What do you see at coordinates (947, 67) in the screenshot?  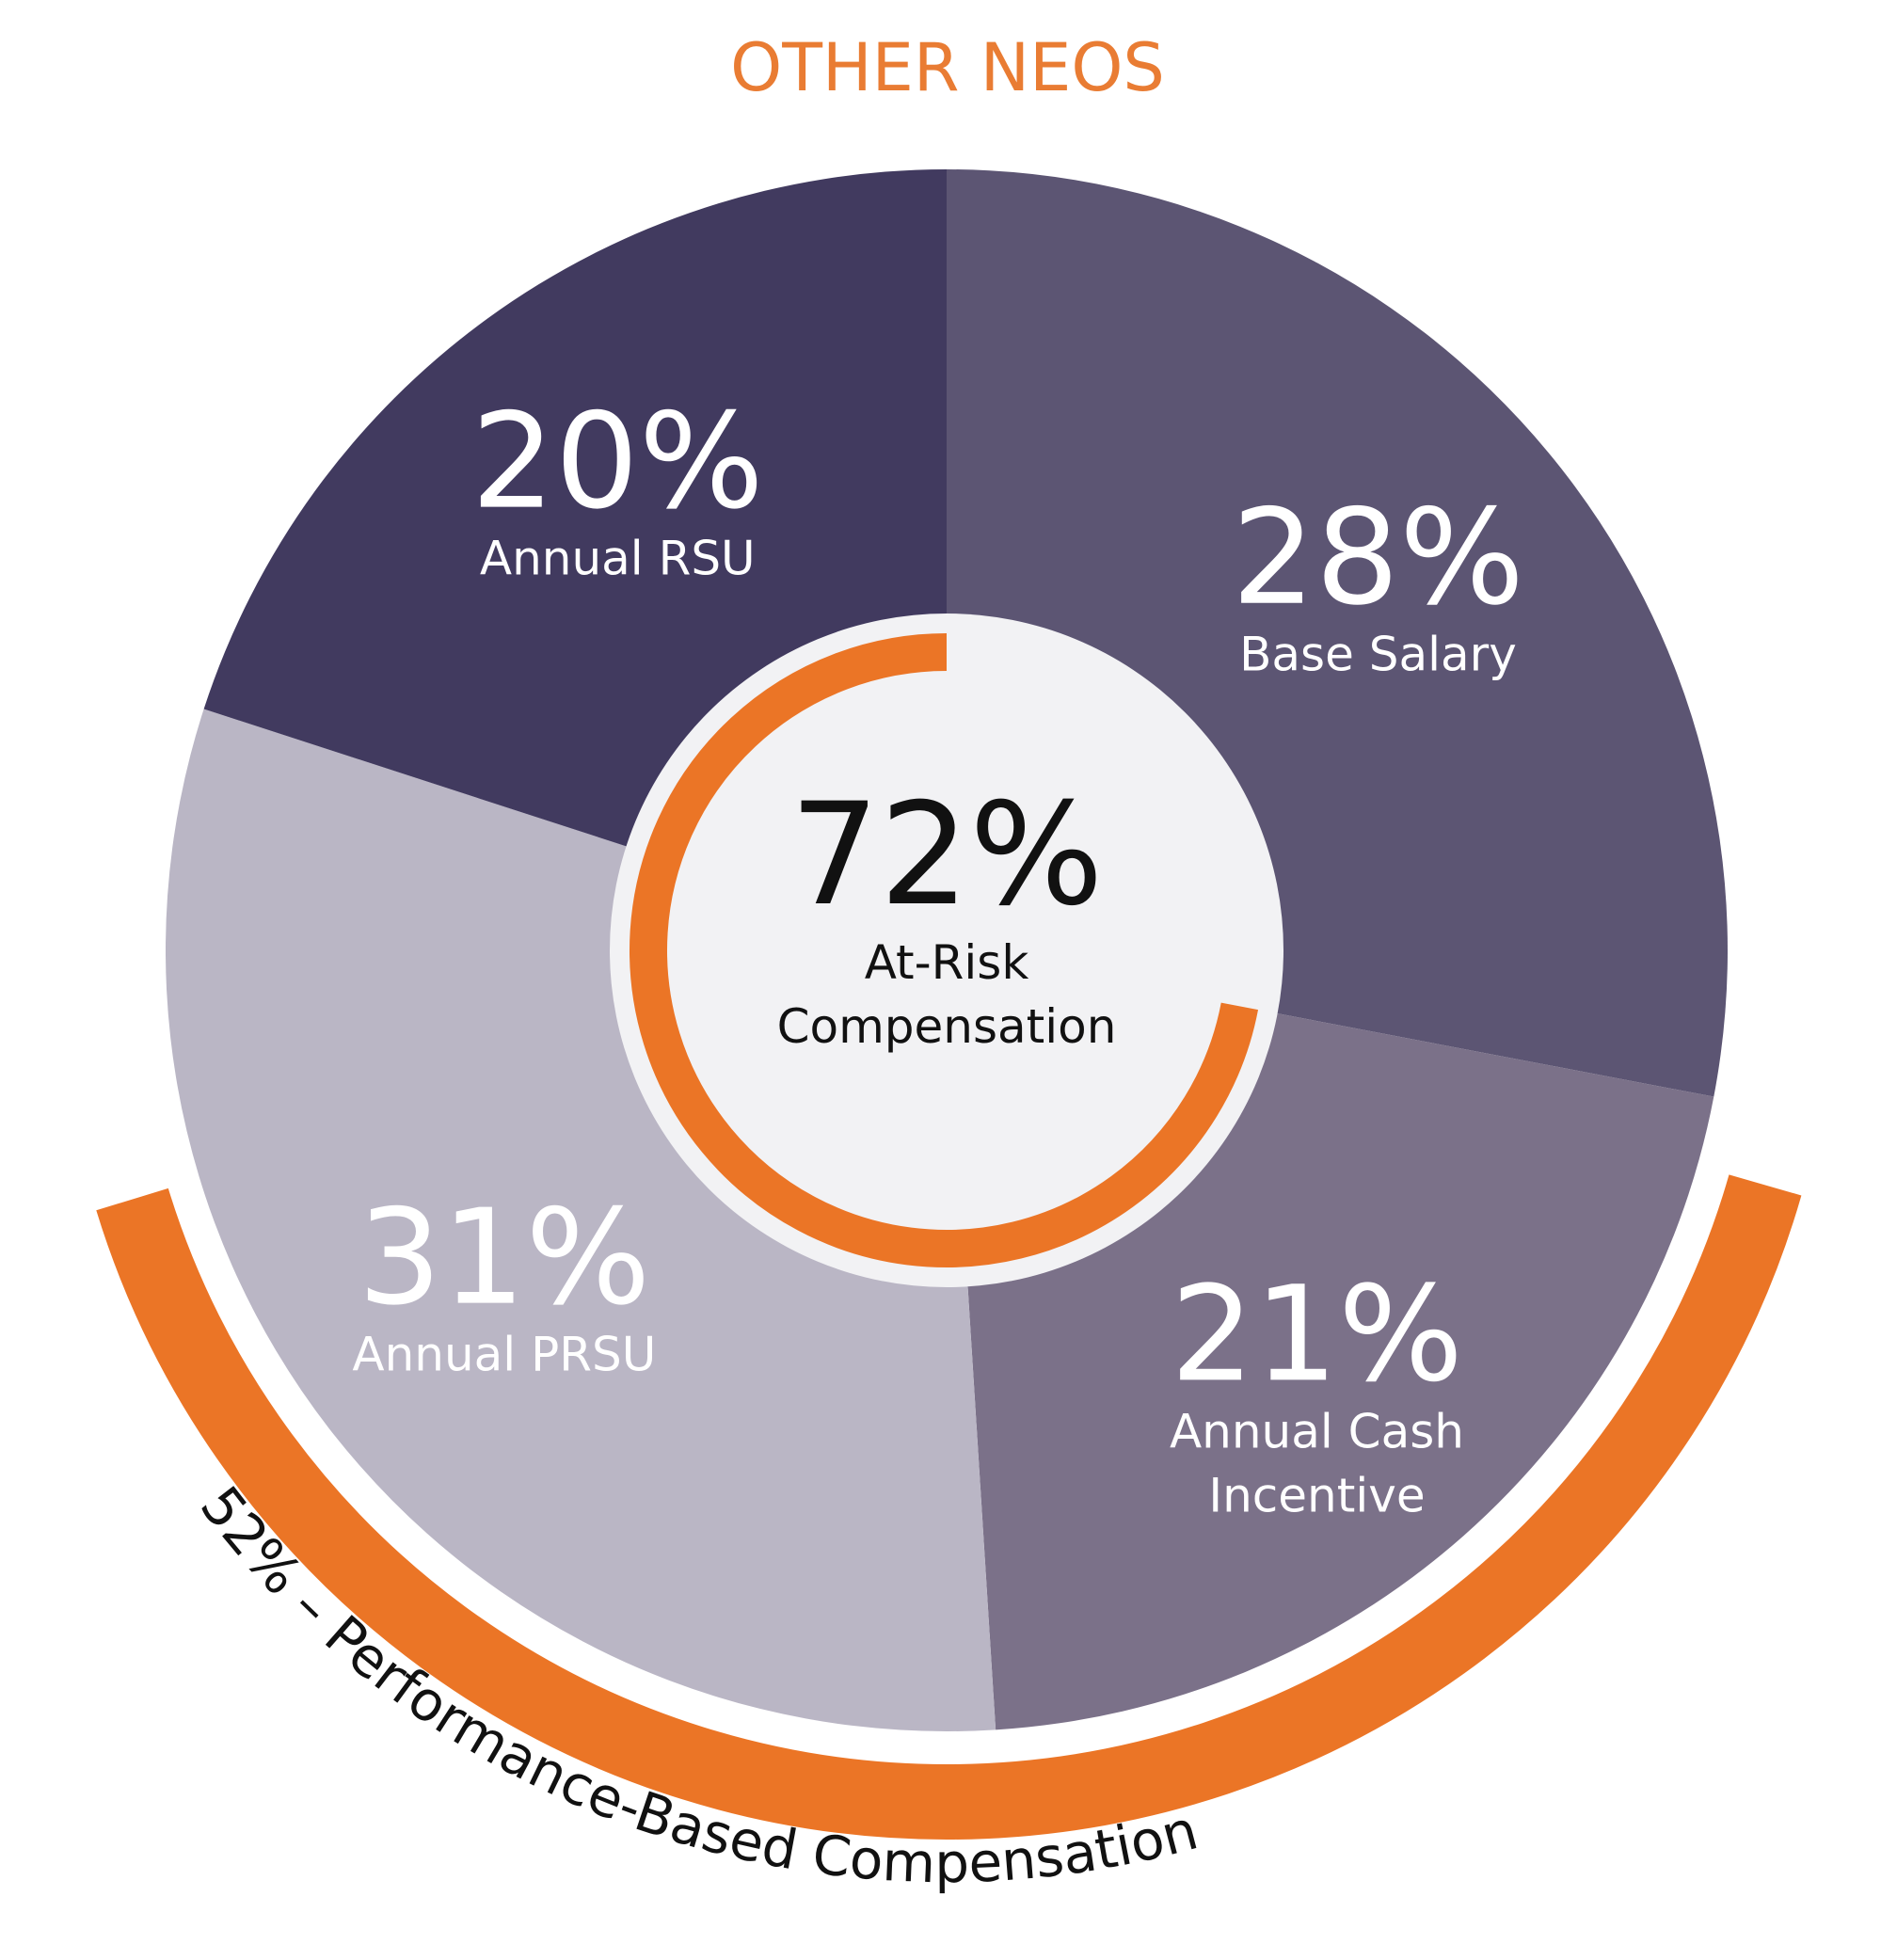 I see `chart-title: OTHER NEOS` at bounding box center [947, 67].